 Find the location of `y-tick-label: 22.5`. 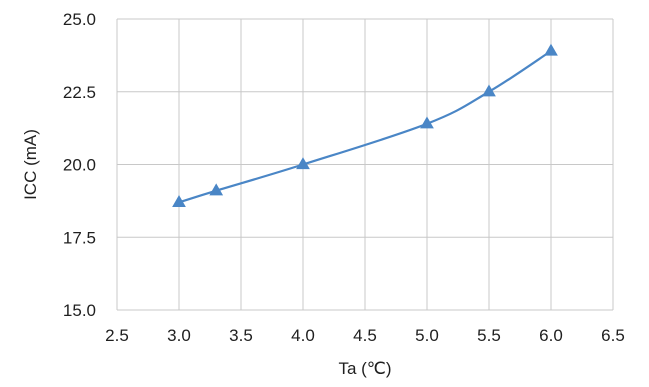

y-tick-label: 22.5 is located at coordinates (79, 92).